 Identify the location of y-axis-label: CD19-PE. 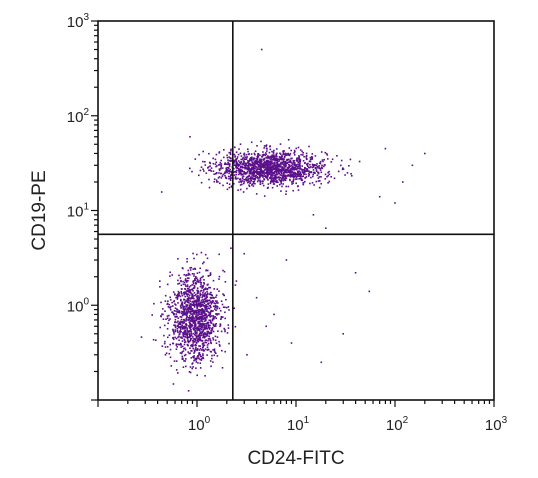
(39, 210).